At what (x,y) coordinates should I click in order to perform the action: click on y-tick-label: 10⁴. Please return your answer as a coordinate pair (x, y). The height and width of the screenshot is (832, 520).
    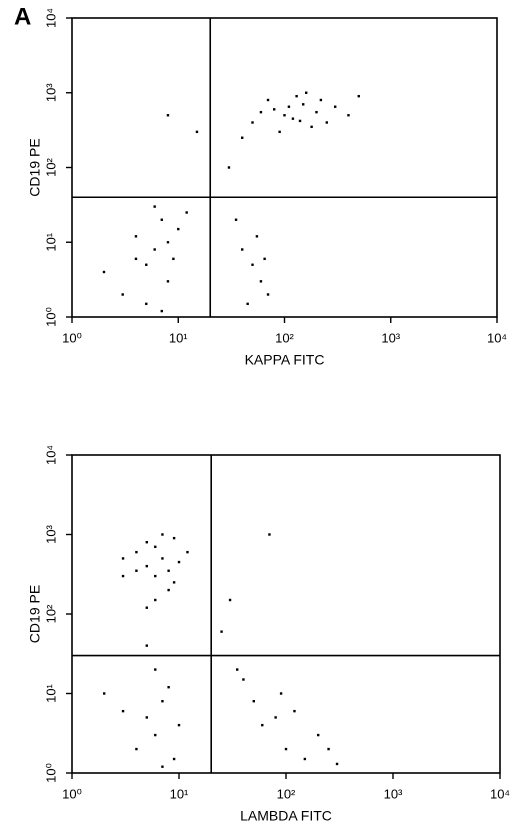
    Looking at the image, I should click on (50, 18).